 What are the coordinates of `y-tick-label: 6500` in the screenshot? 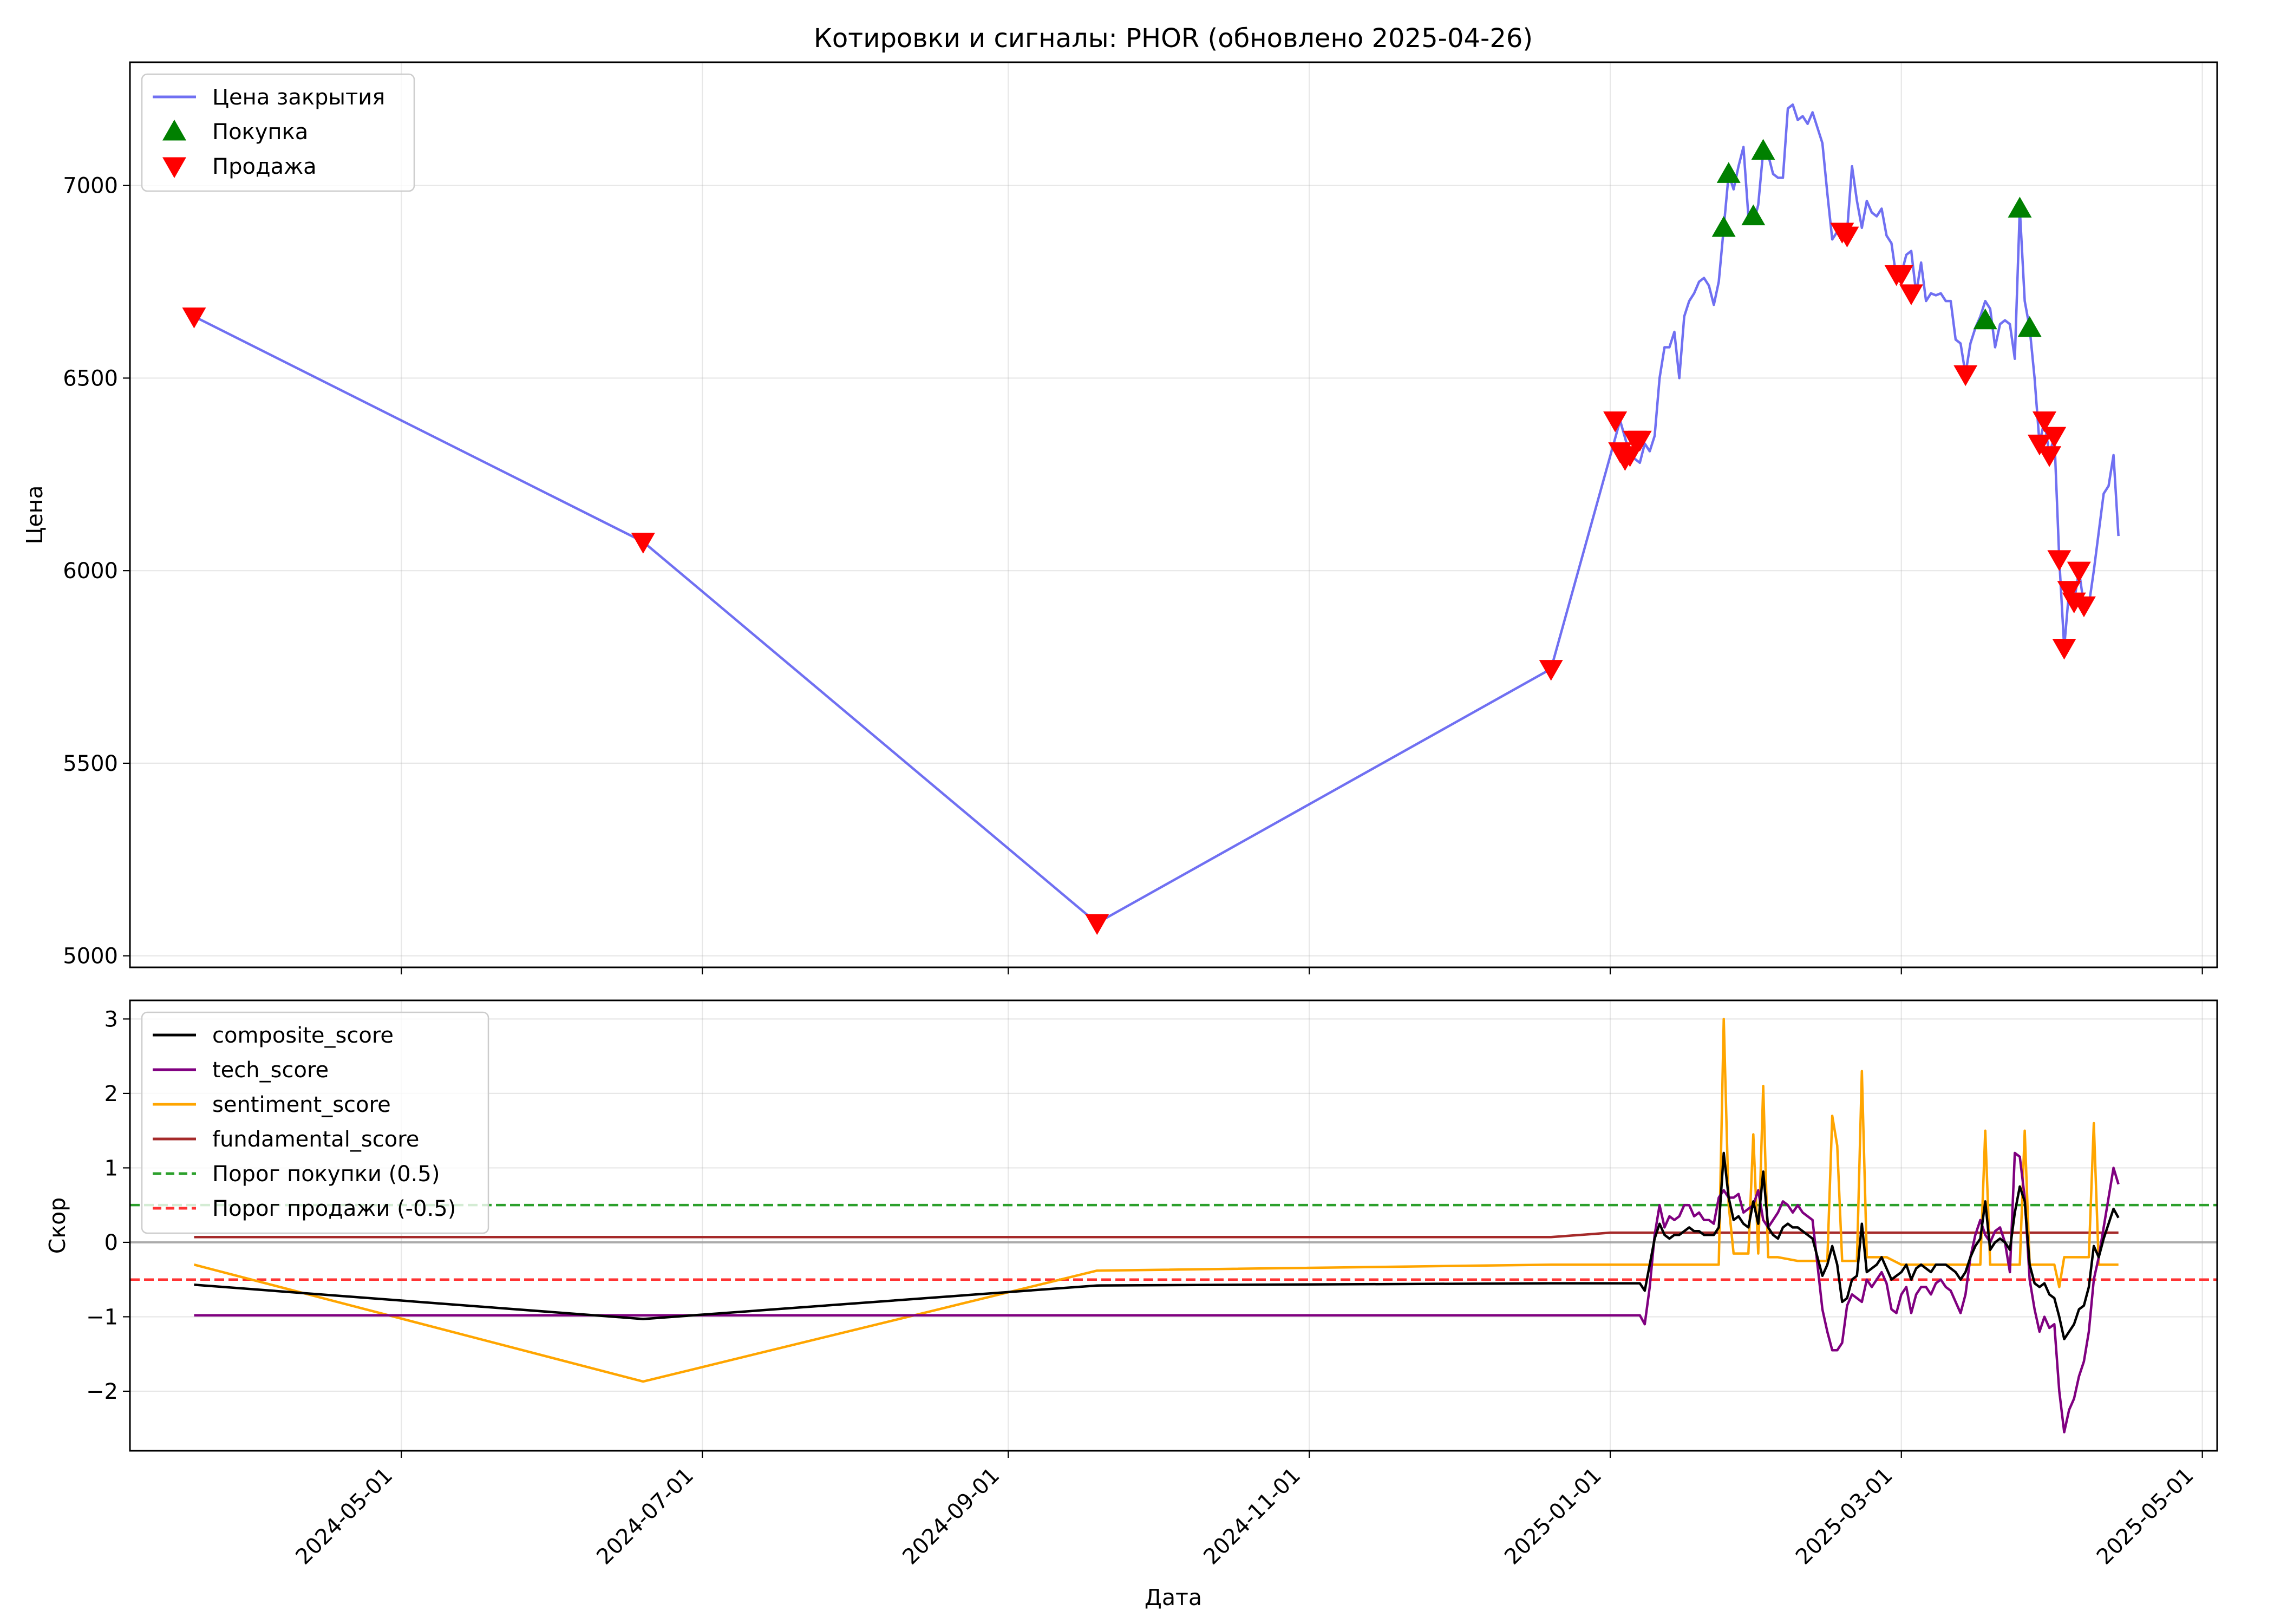 It's located at (91, 378).